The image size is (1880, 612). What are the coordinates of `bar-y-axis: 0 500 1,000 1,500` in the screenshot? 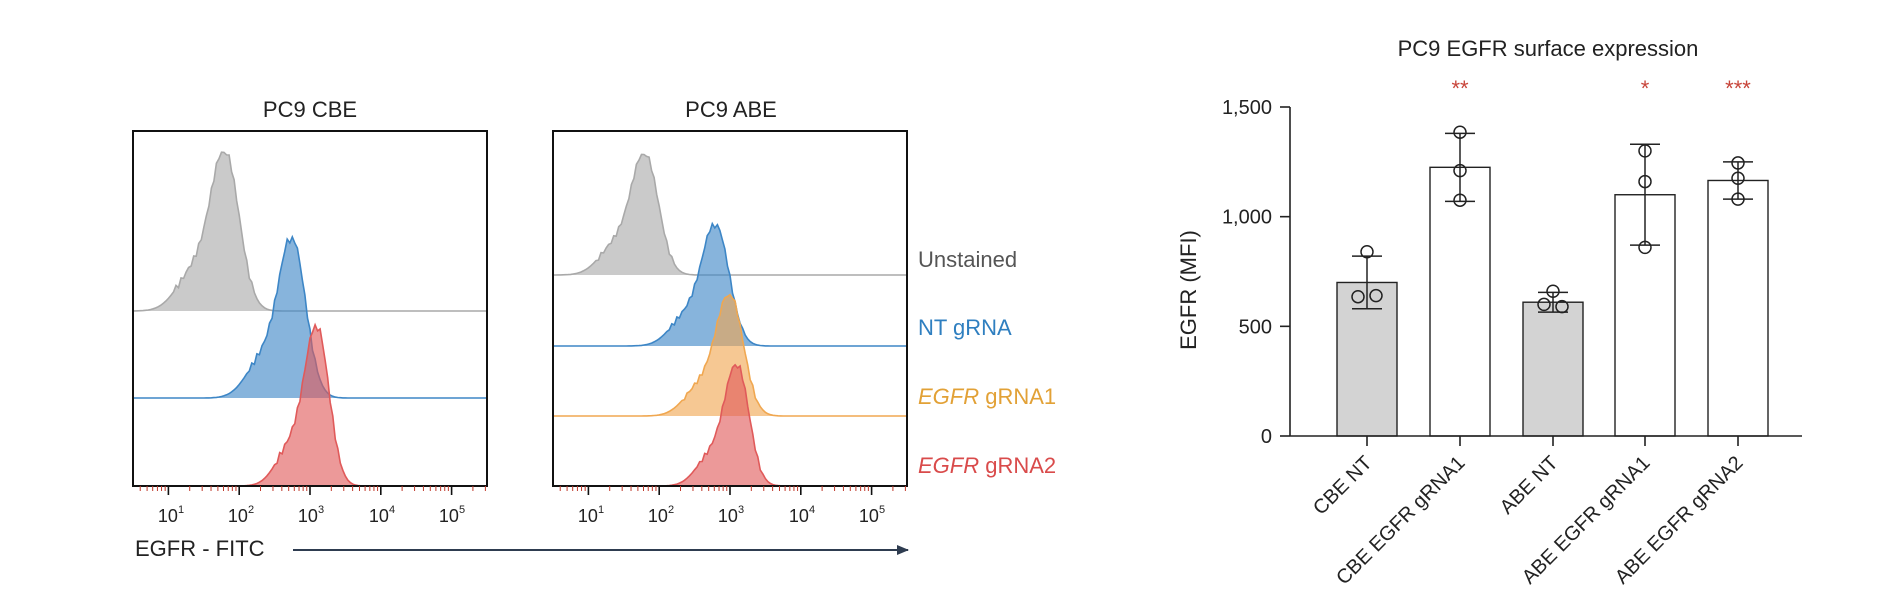 It's located at (1256, 272).